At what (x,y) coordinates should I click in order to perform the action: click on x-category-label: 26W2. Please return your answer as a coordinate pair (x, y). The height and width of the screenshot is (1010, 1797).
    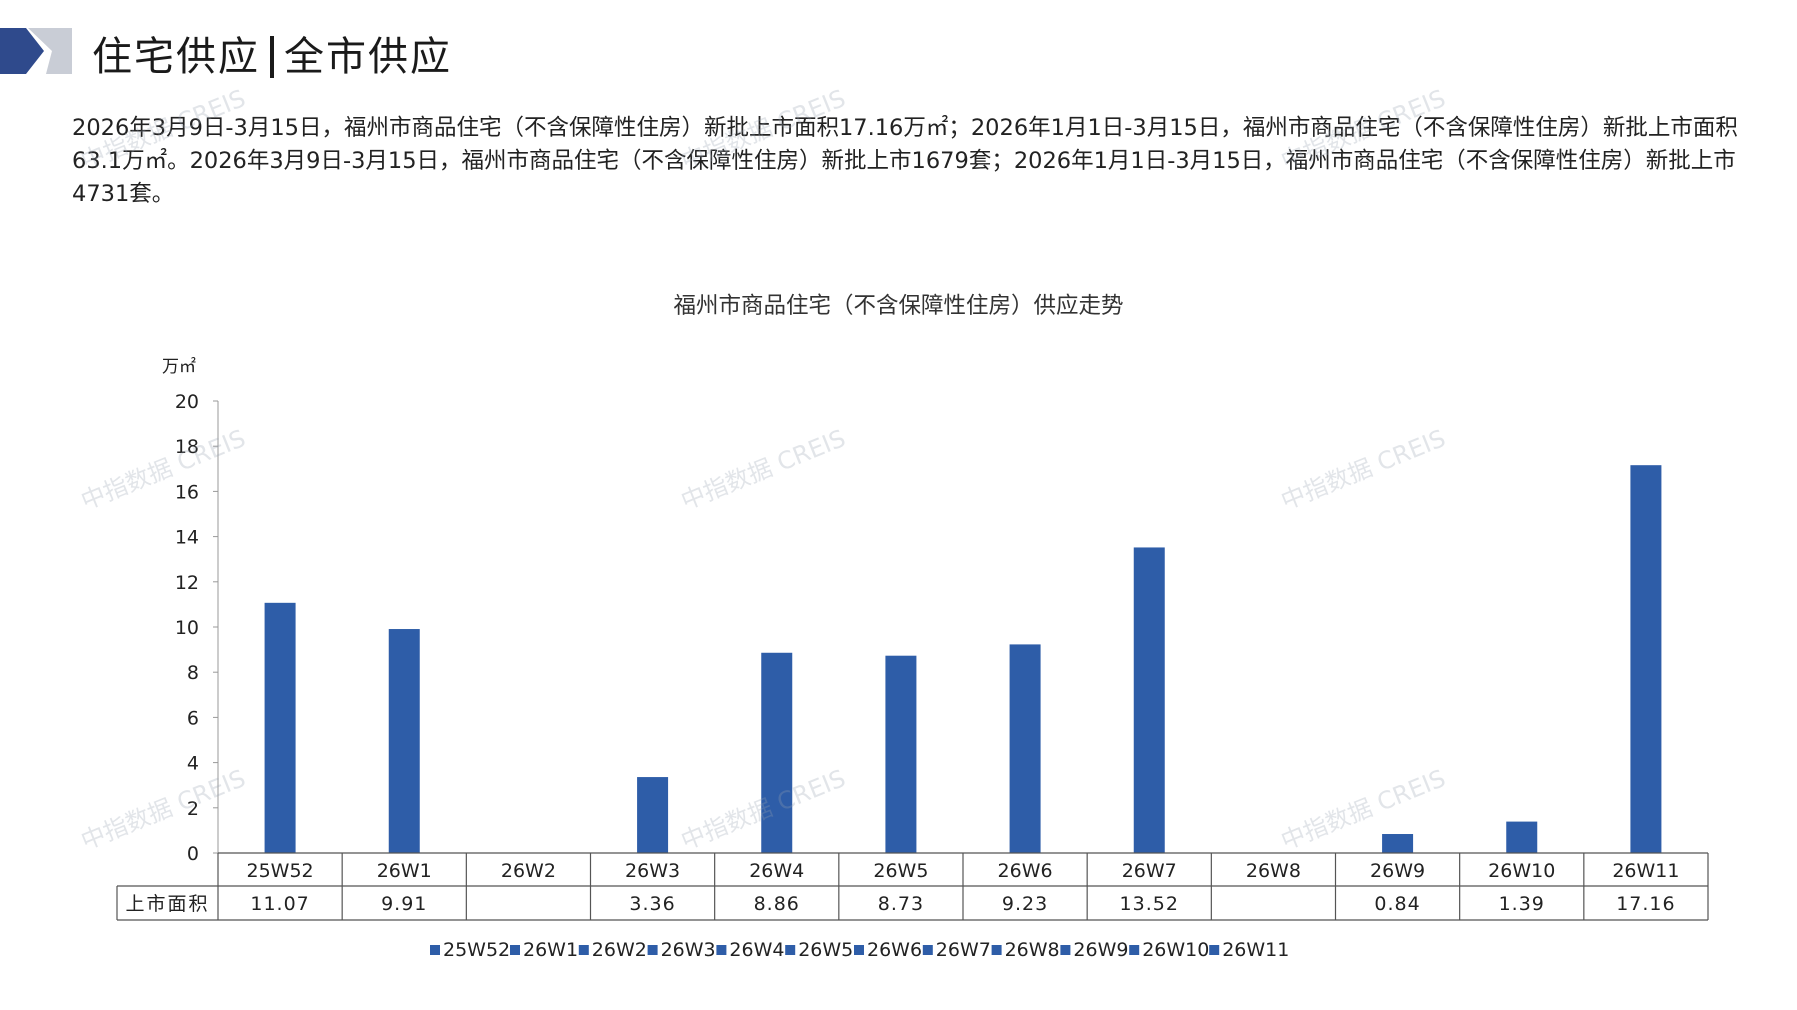
    Looking at the image, I should click on (528, 871).